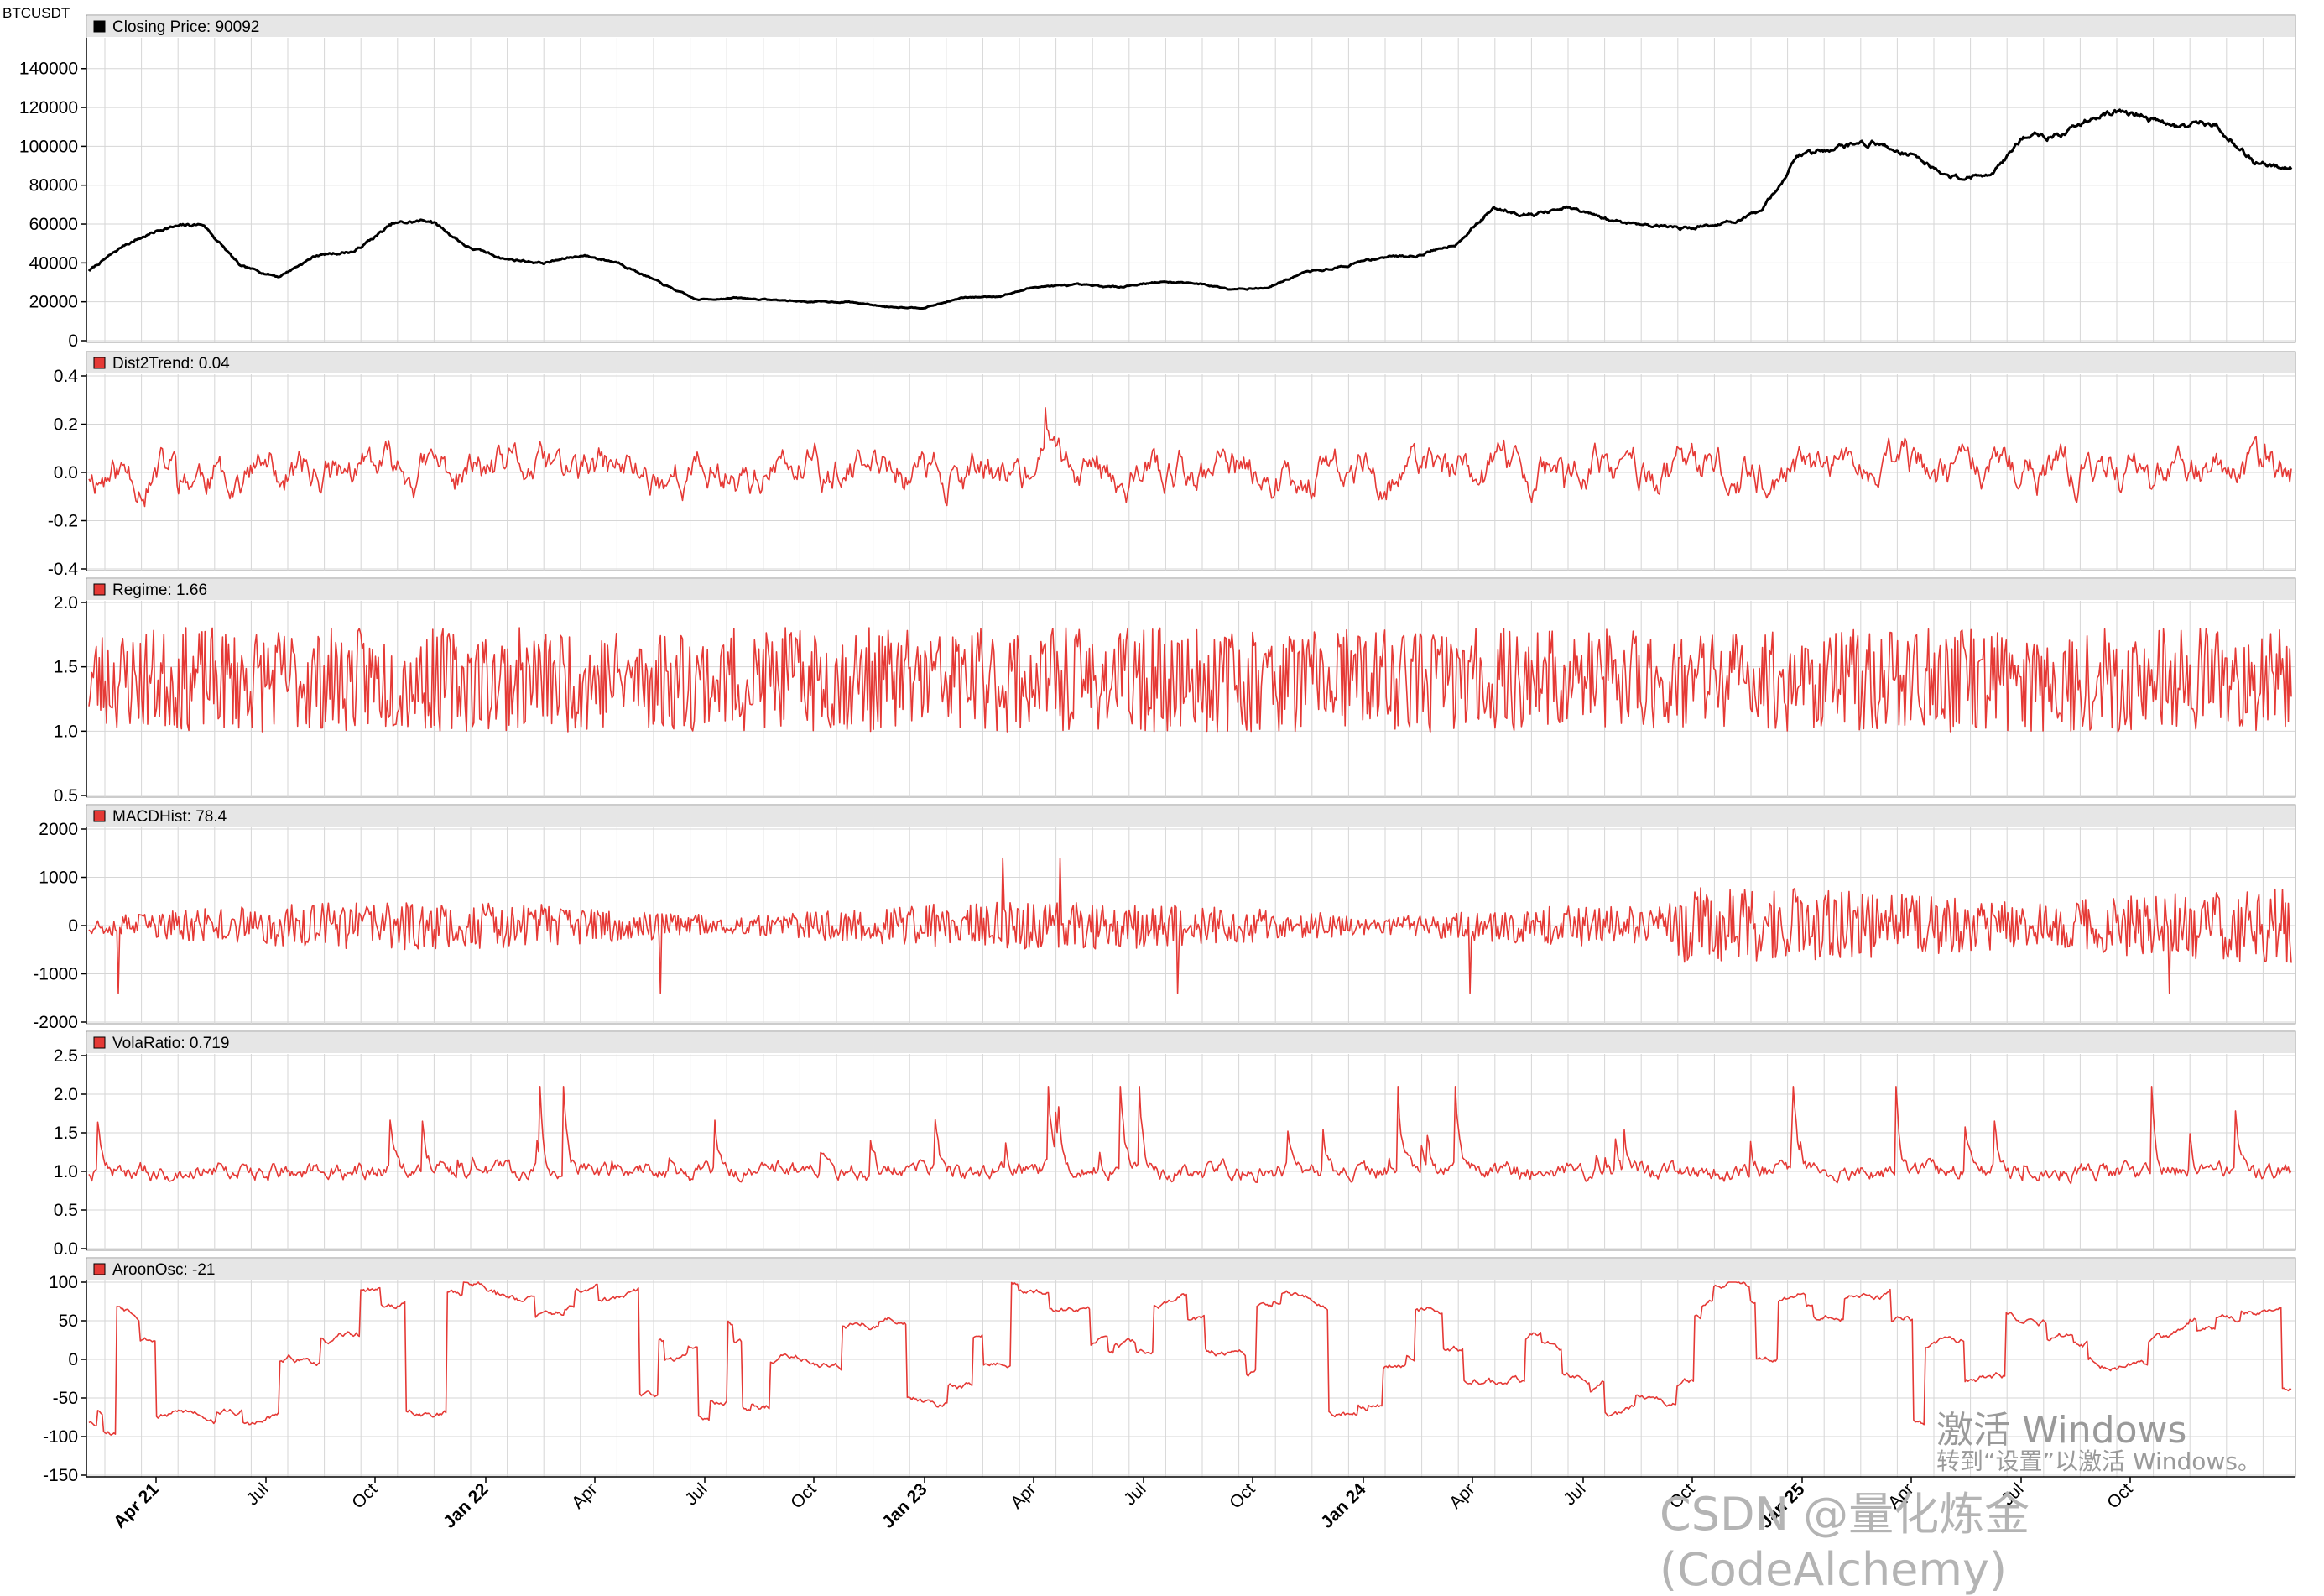 The width and height of the screenshot is (2324, 1596). Describe the element at coordinates (164, 1270) in the screenshot. I see `panel-title: AroonOsc: -21` at that location.